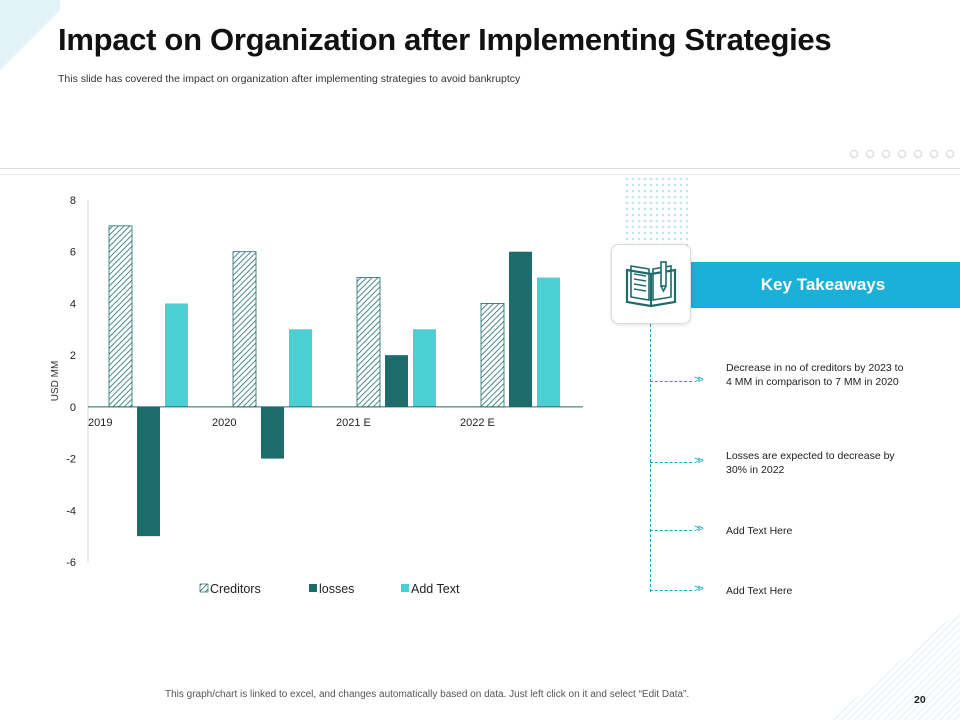 This screenshot has height=720, width=960. Describe the element at coordinates (235, 589) in the screenshot. I see `legend-label: Creditors` at that location.